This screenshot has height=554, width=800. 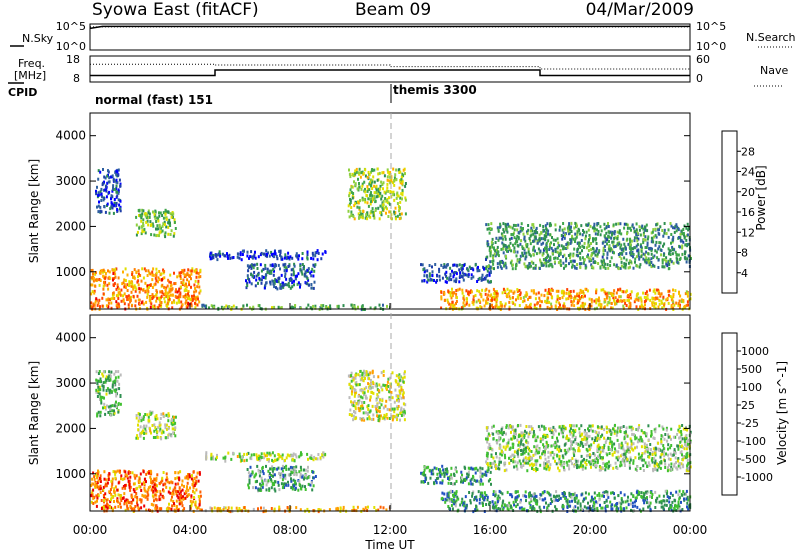 I want to click on nave-tick-bottom: 0, so click(x=699, y=78).